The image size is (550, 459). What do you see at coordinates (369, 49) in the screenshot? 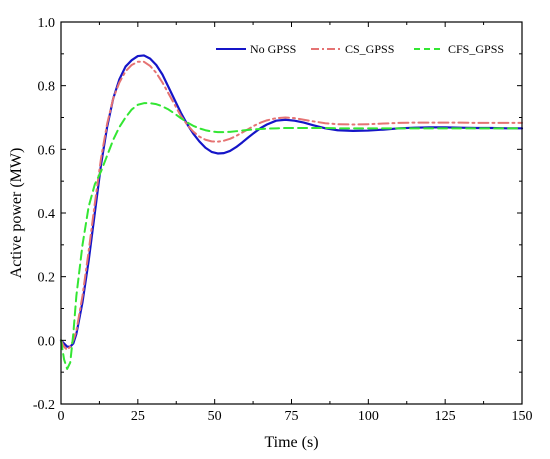
I see `legend-label-1: CS_GPSS` at bounding box center [369, 49].